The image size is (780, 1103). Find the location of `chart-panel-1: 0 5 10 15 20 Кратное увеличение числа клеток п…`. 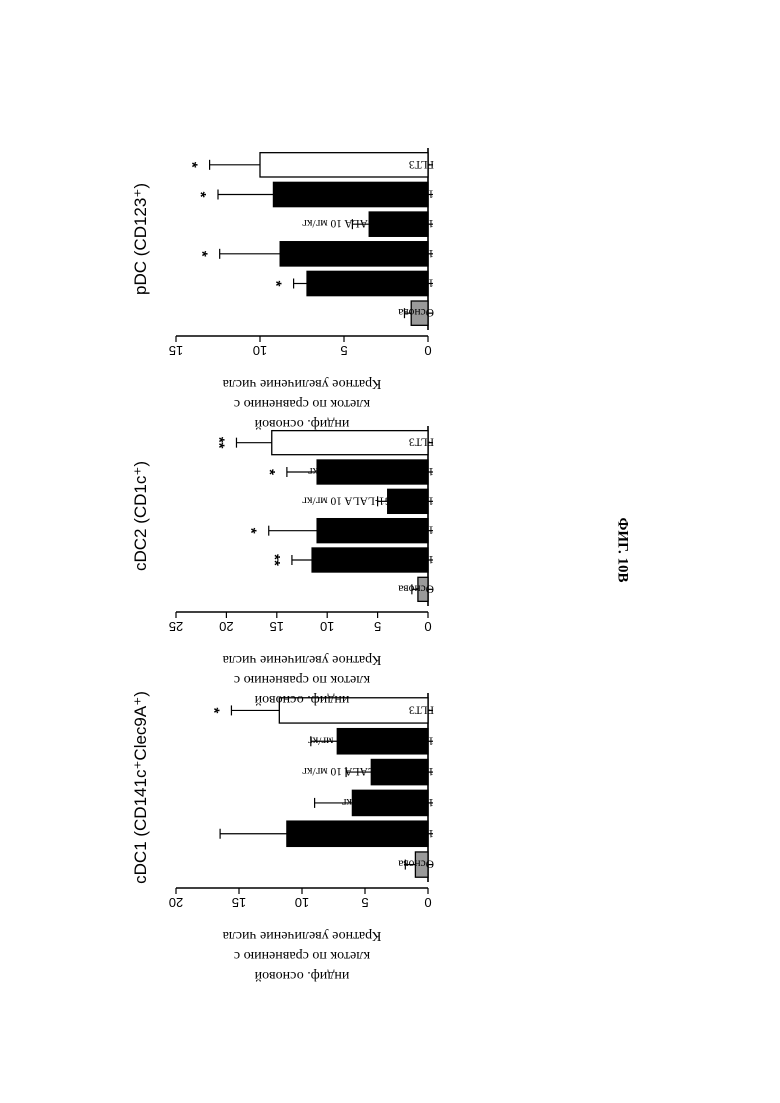

chart-panel-1: 0 5 10 15 20 Кратное увеличение числа клеток п… is located at coordinates (282, 837).